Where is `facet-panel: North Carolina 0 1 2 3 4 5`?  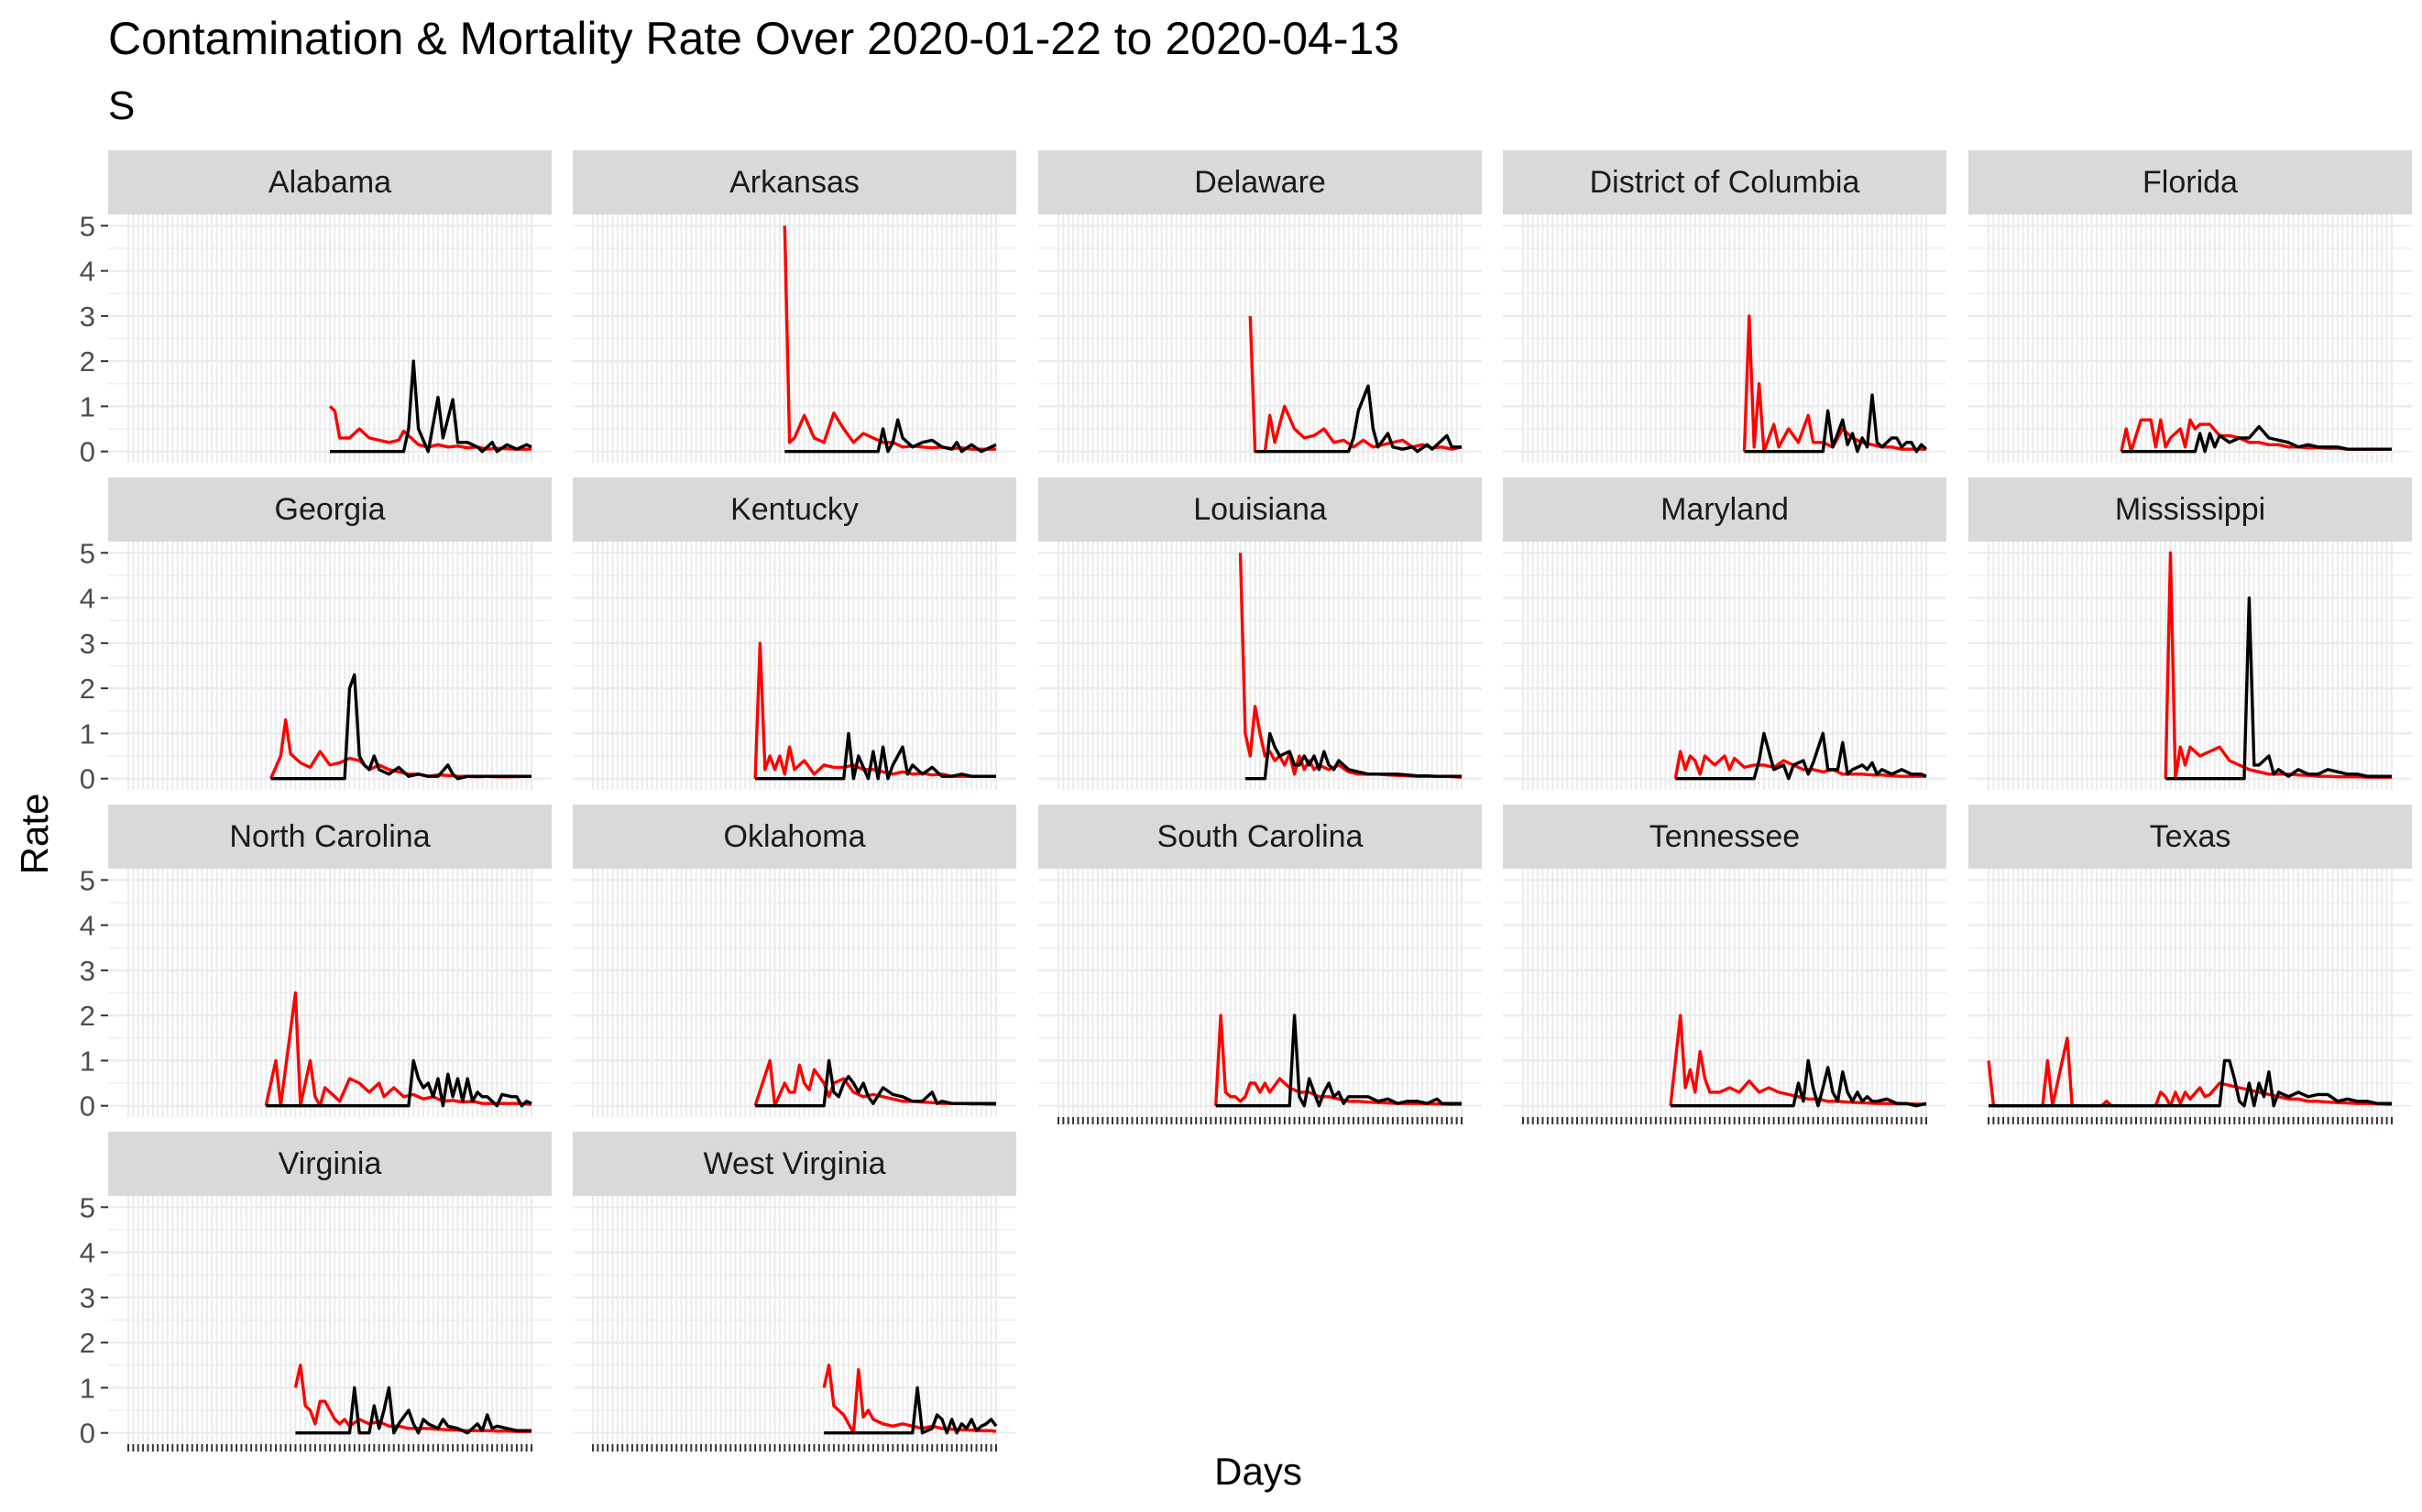
facet-panel: North Carolina 0 1 2 3 4 5 is located at coordinates (316, 964).